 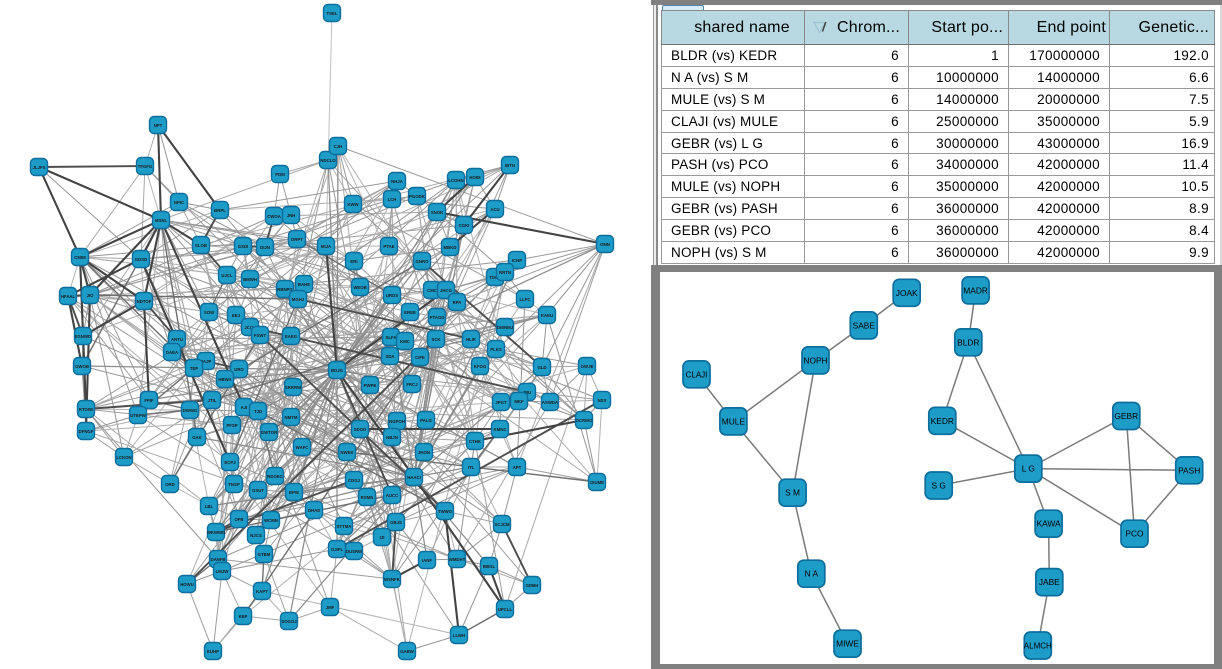 I want to click on svg-text: HOWU, so click(x=187, y=584).